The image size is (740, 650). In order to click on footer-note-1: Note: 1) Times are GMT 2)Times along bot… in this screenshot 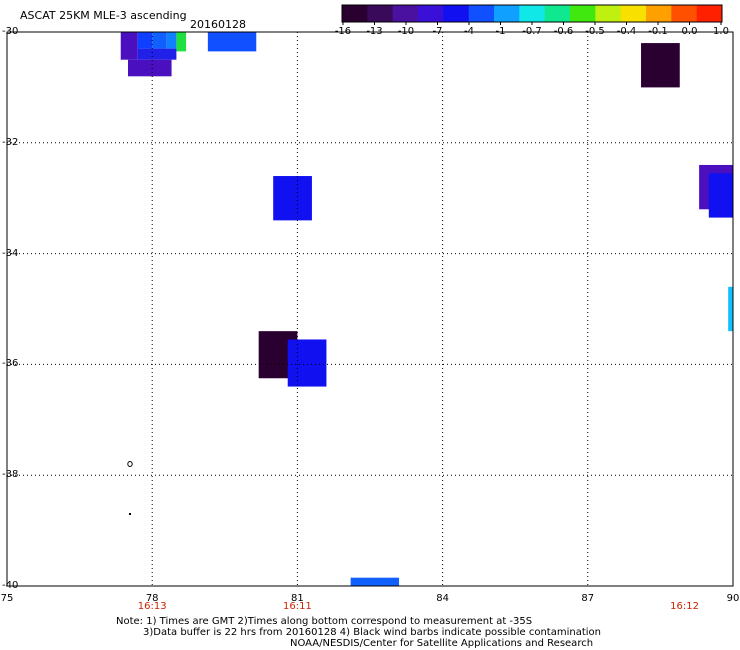, I will do `click(324, 621)`.